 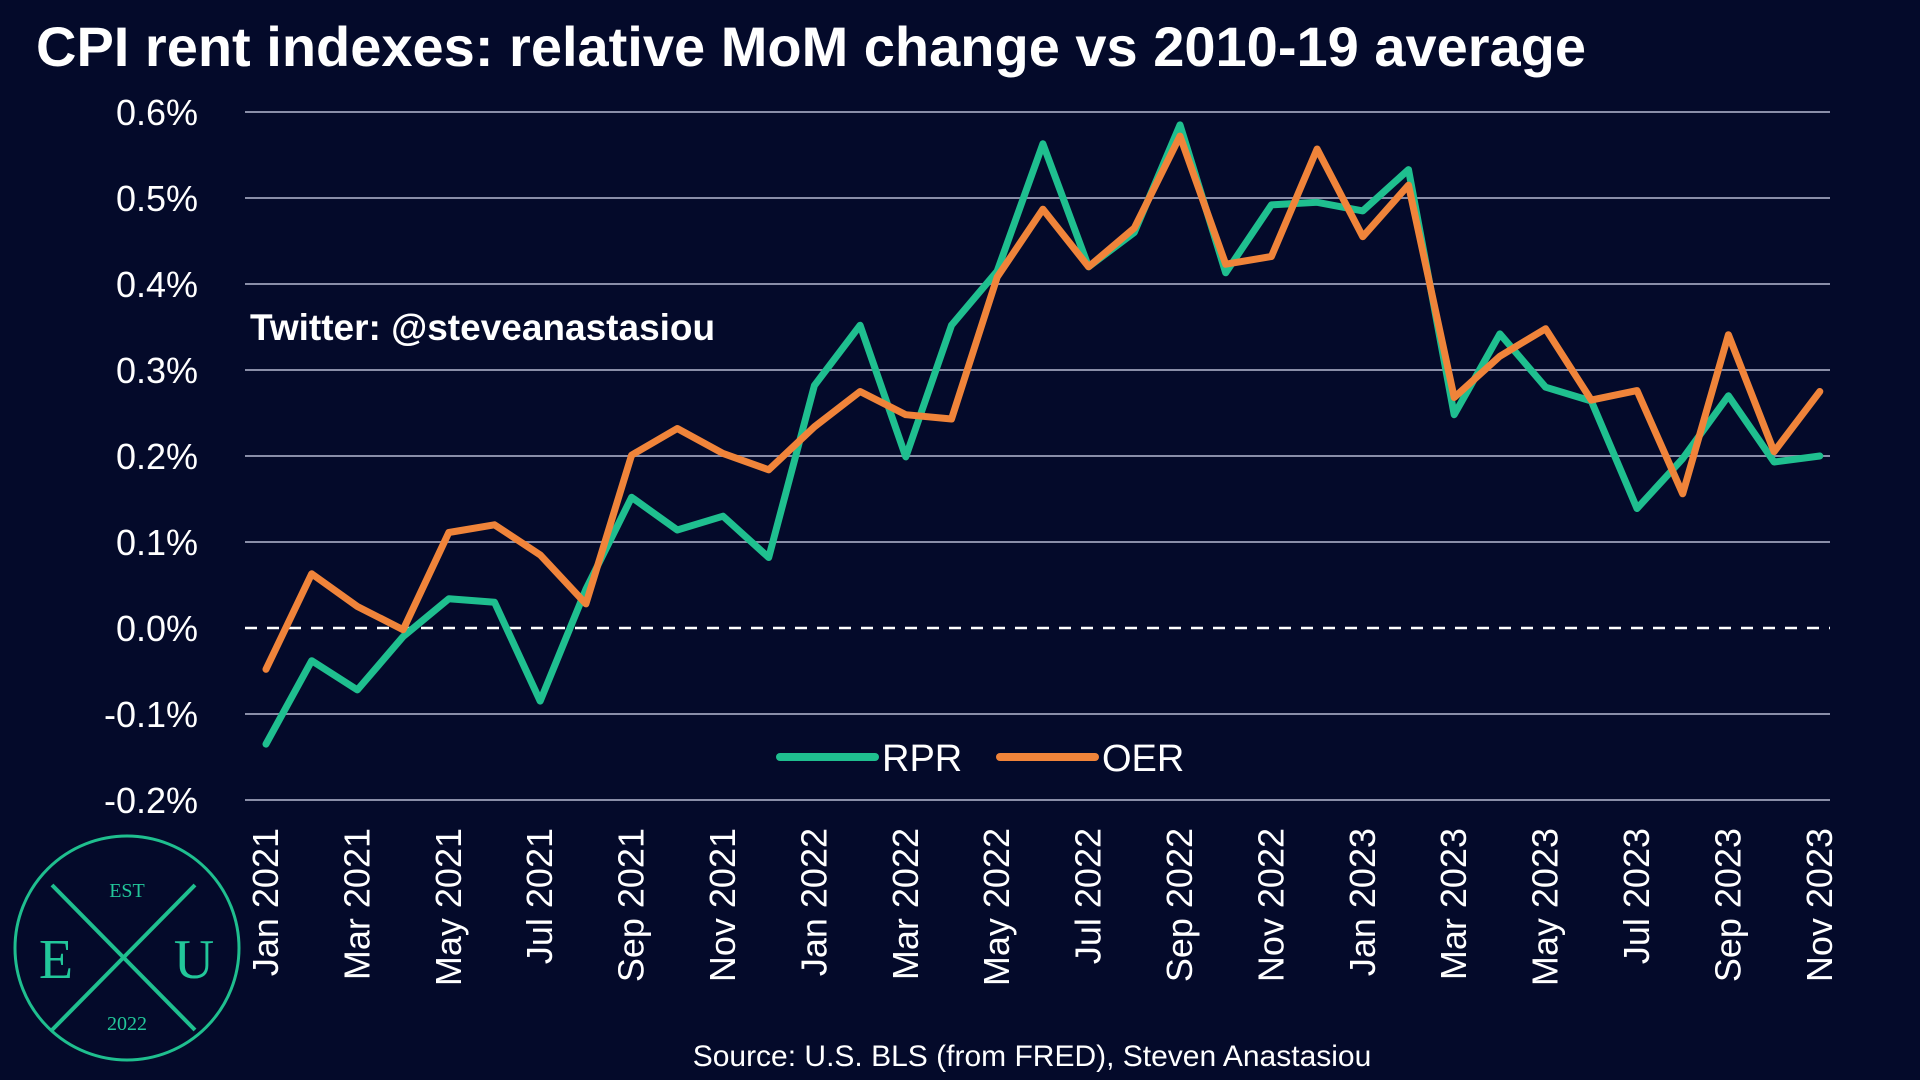 I want to click on legend-label-rpr: RPR, so click(x=922, y=759).